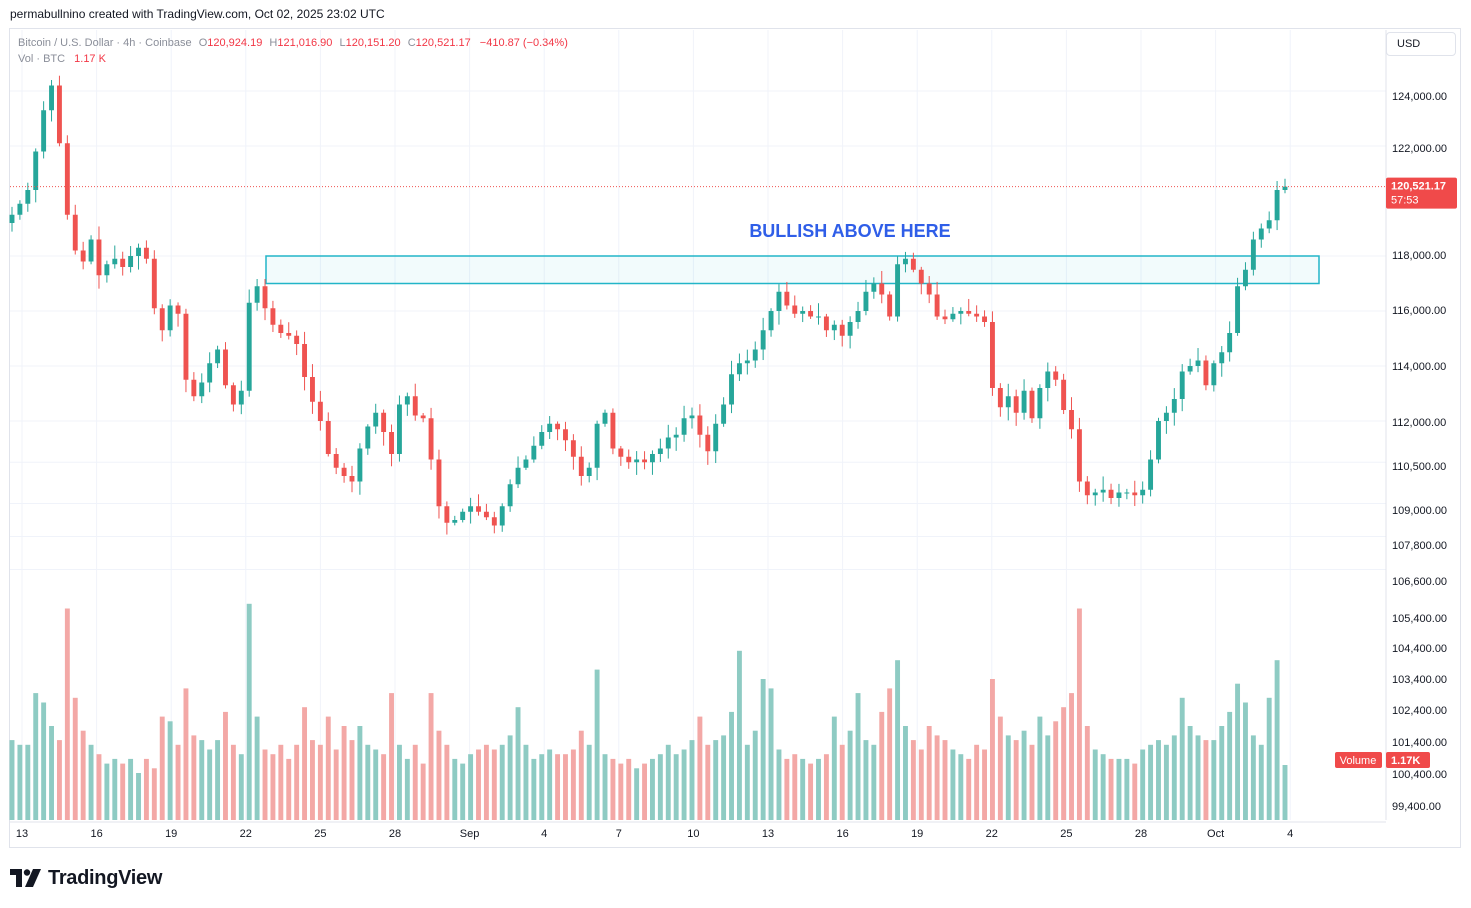  What do you see at coordinates (1419, 680) in the screenshot?
I see `price-tick-label: 103,400.00` at bounding box center [1419, 680].